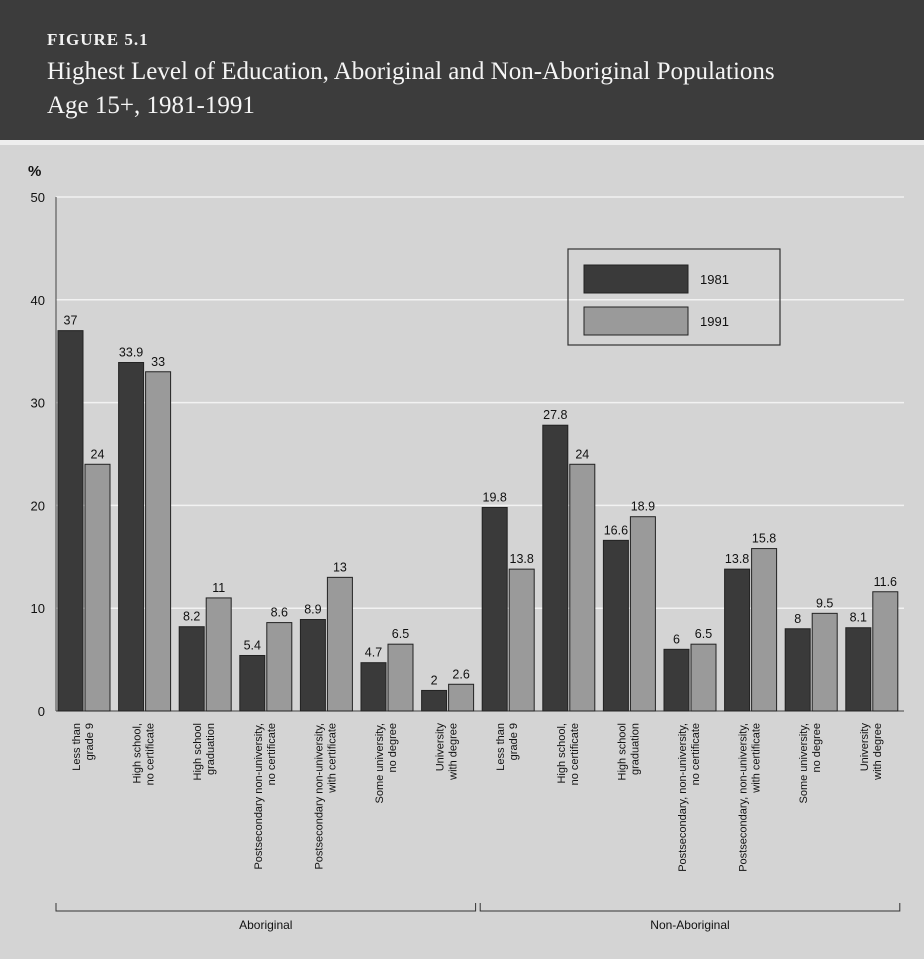 The width and height of the screenshot is (924, 959). I want to click on group-bracket, so click(266, 907).